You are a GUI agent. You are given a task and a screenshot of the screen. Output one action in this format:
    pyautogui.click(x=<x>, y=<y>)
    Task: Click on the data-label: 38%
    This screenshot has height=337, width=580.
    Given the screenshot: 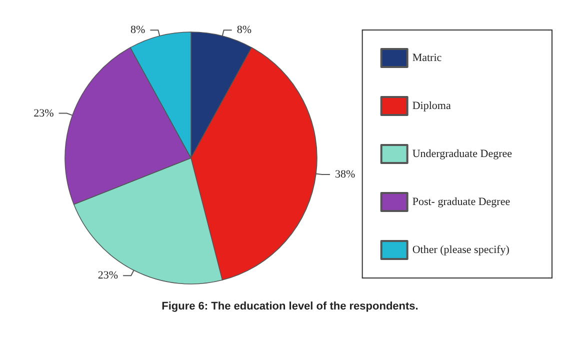 What is the action you would take?
    pyautogui.click(x=345, y=174)
    